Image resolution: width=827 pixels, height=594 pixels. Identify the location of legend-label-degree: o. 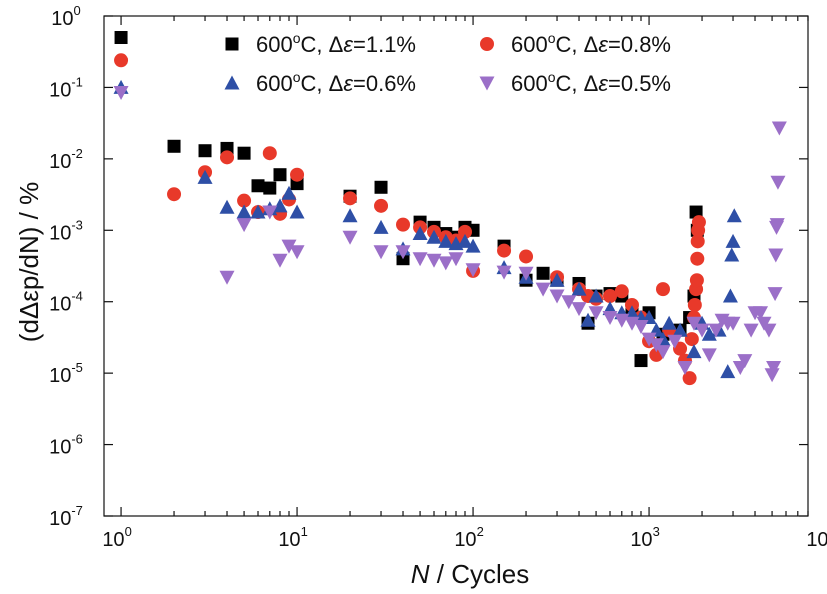
(297, 77).